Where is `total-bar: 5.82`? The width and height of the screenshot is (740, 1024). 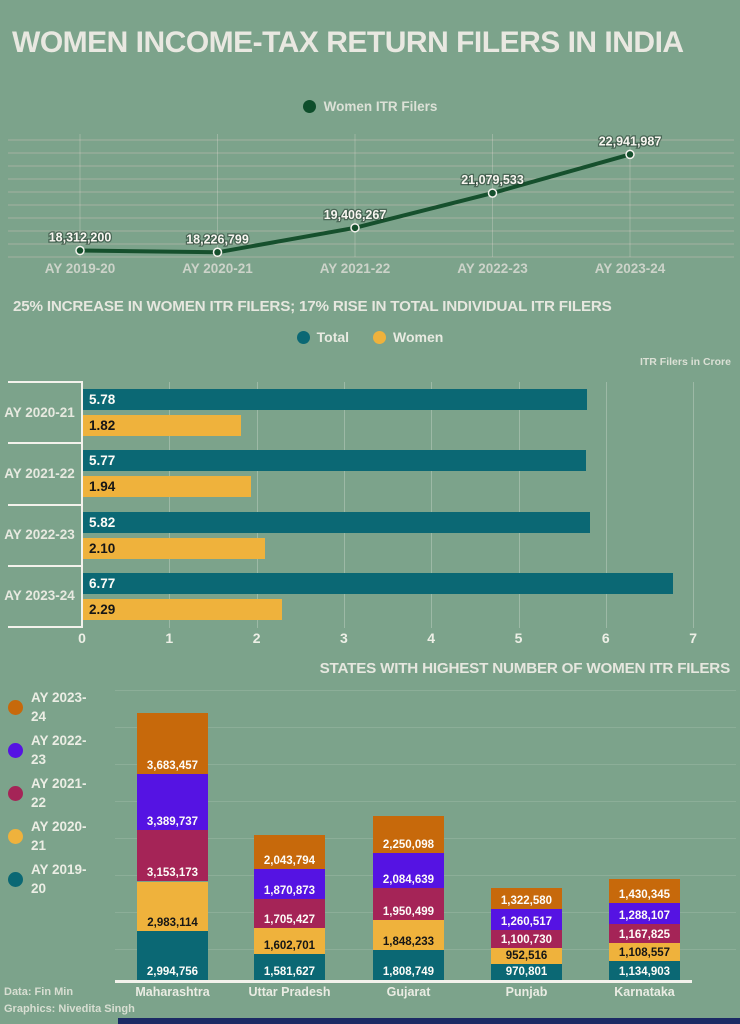
total-bar: 5.82 is located at coordinates (337, 522).